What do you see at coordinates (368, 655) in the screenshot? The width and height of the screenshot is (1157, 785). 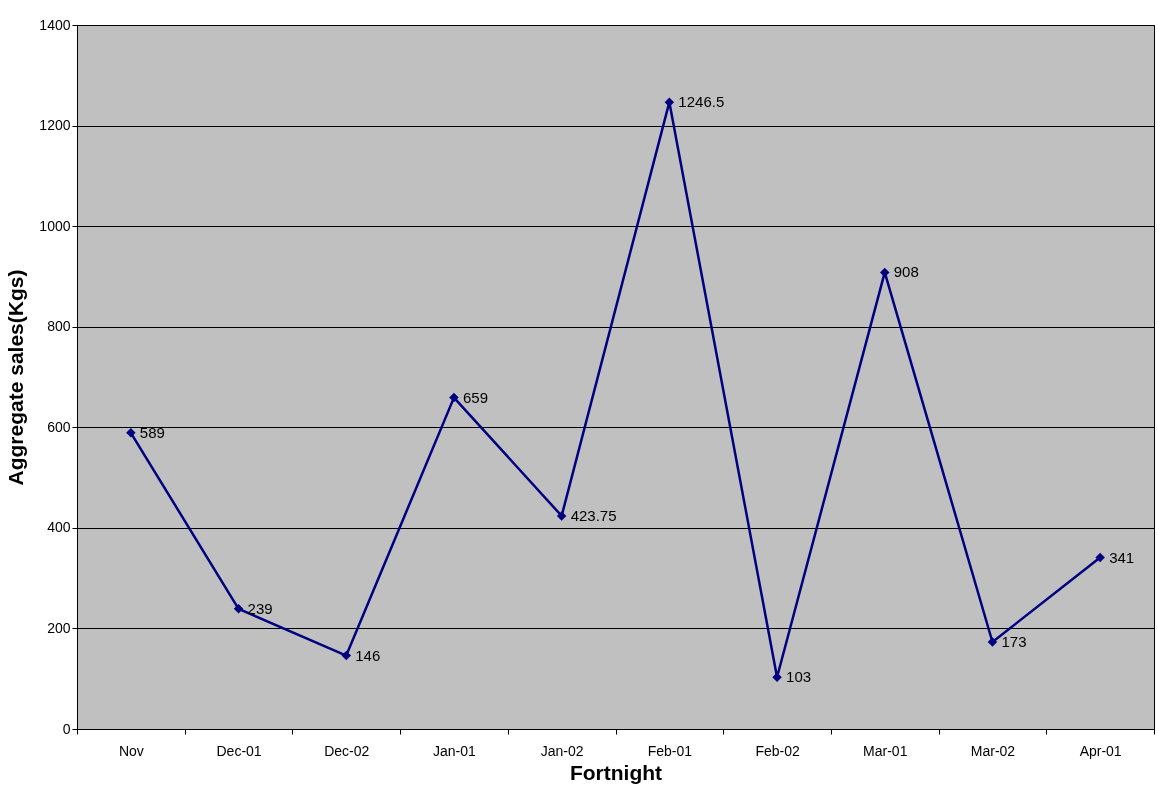 I see `data-label: 146` at bounding box center [368, 655].